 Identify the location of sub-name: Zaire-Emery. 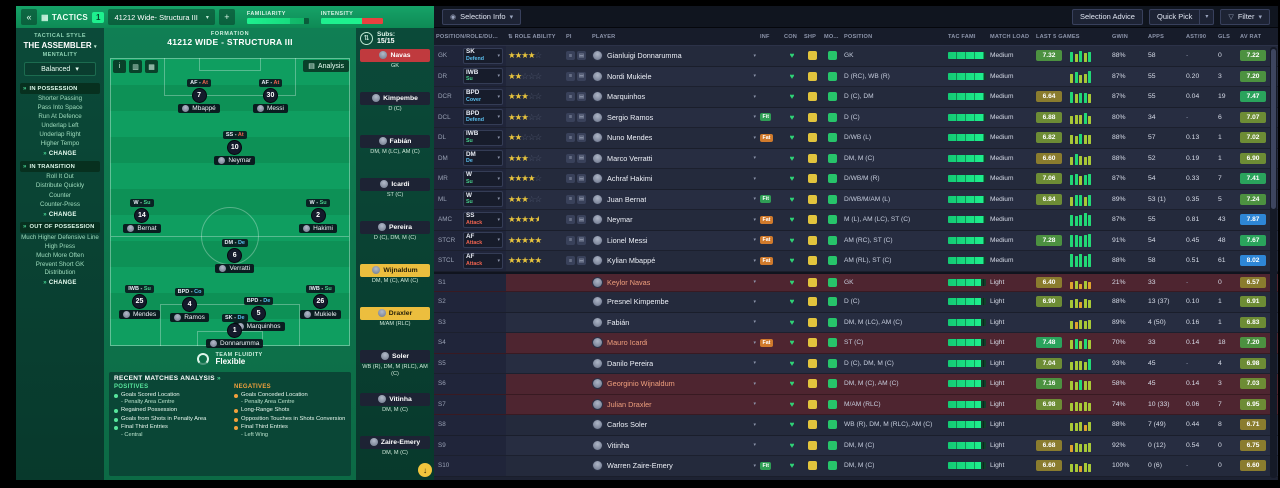
(395, 442).